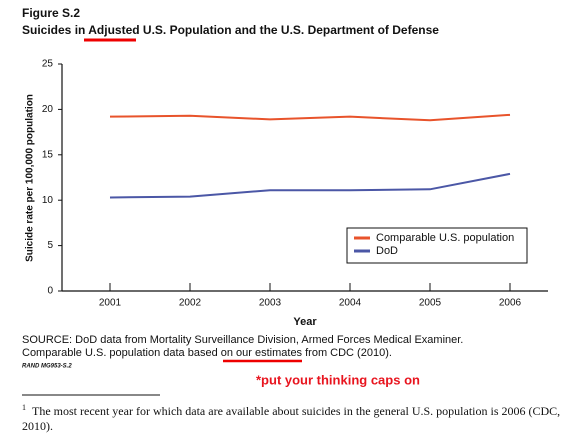  What do you see at coordinates (48, 64) in the screenshot?
I see `y-tick-label: 25` at bounding box center [48, 64].